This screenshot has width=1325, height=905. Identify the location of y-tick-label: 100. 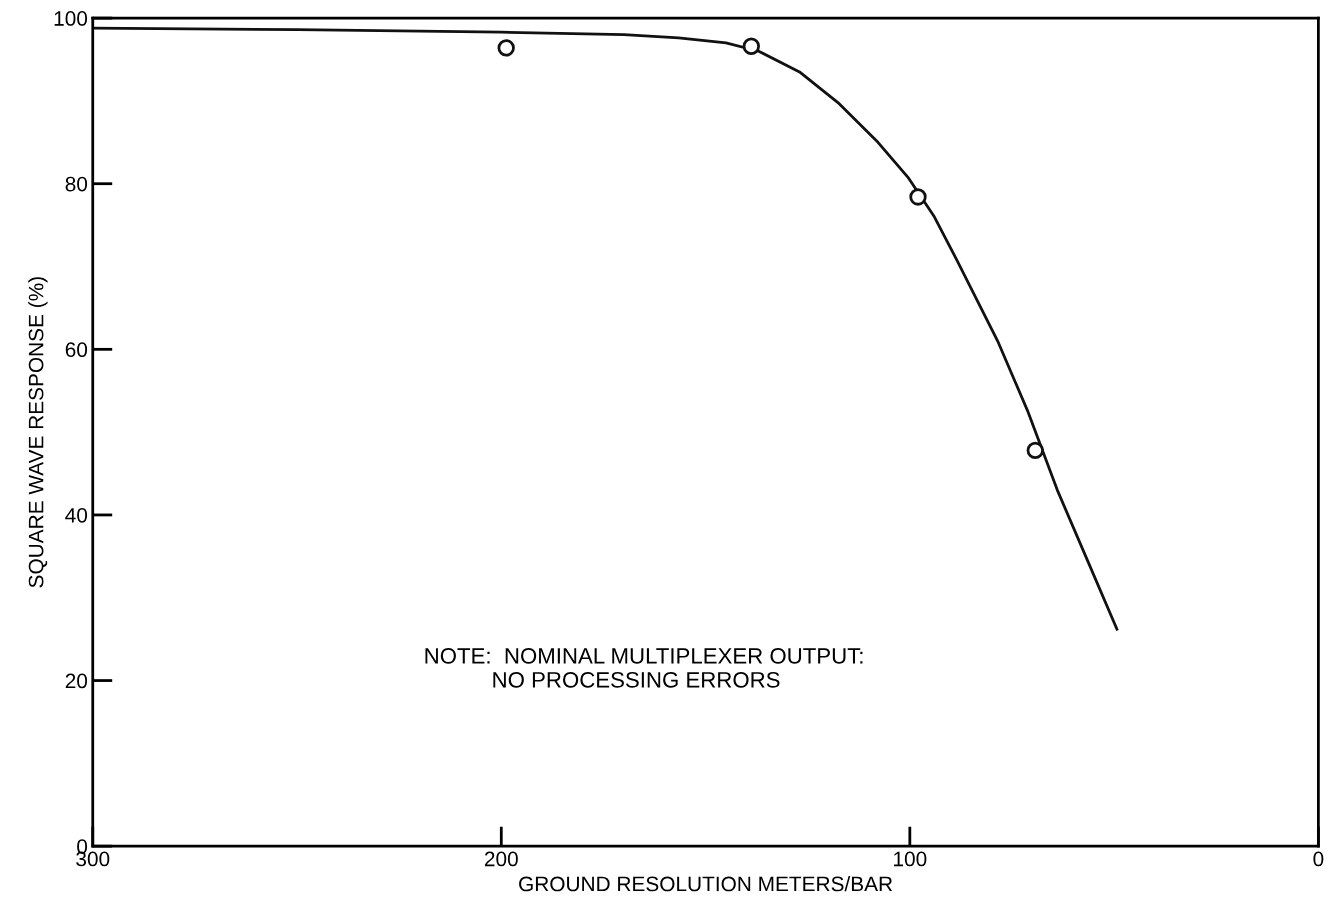
(71, 18).